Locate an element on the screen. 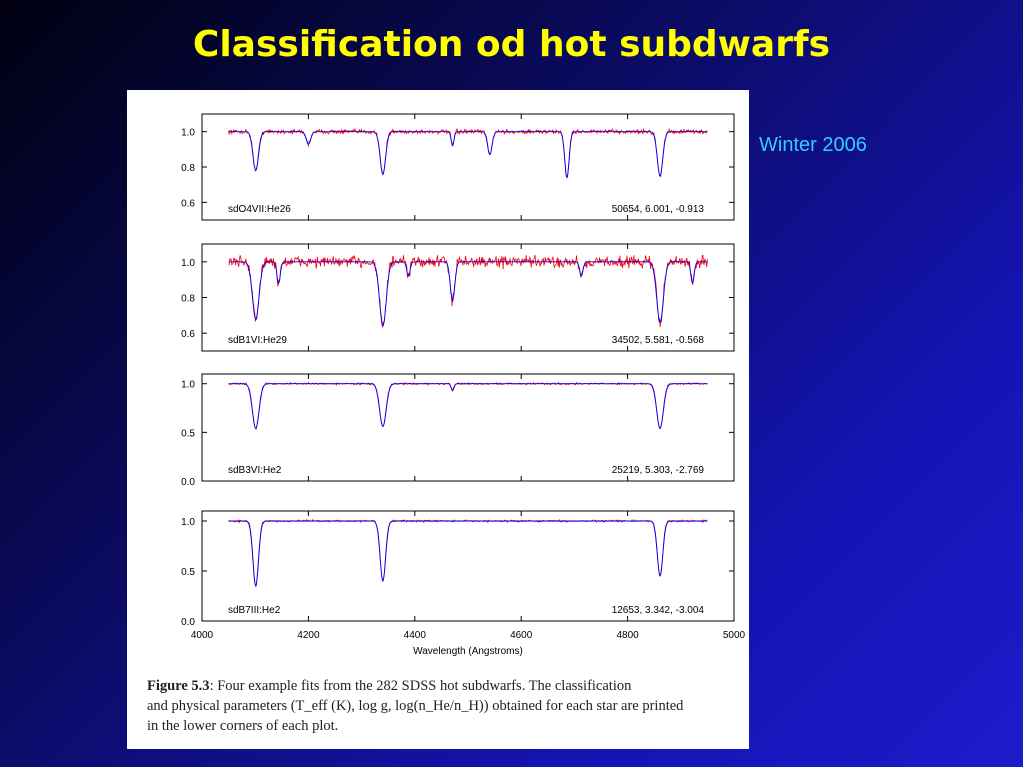 This screenshot has width=1023, height=767. panel-class-label-3: sdB3VI:He2 is located at coordinates (255, 470).